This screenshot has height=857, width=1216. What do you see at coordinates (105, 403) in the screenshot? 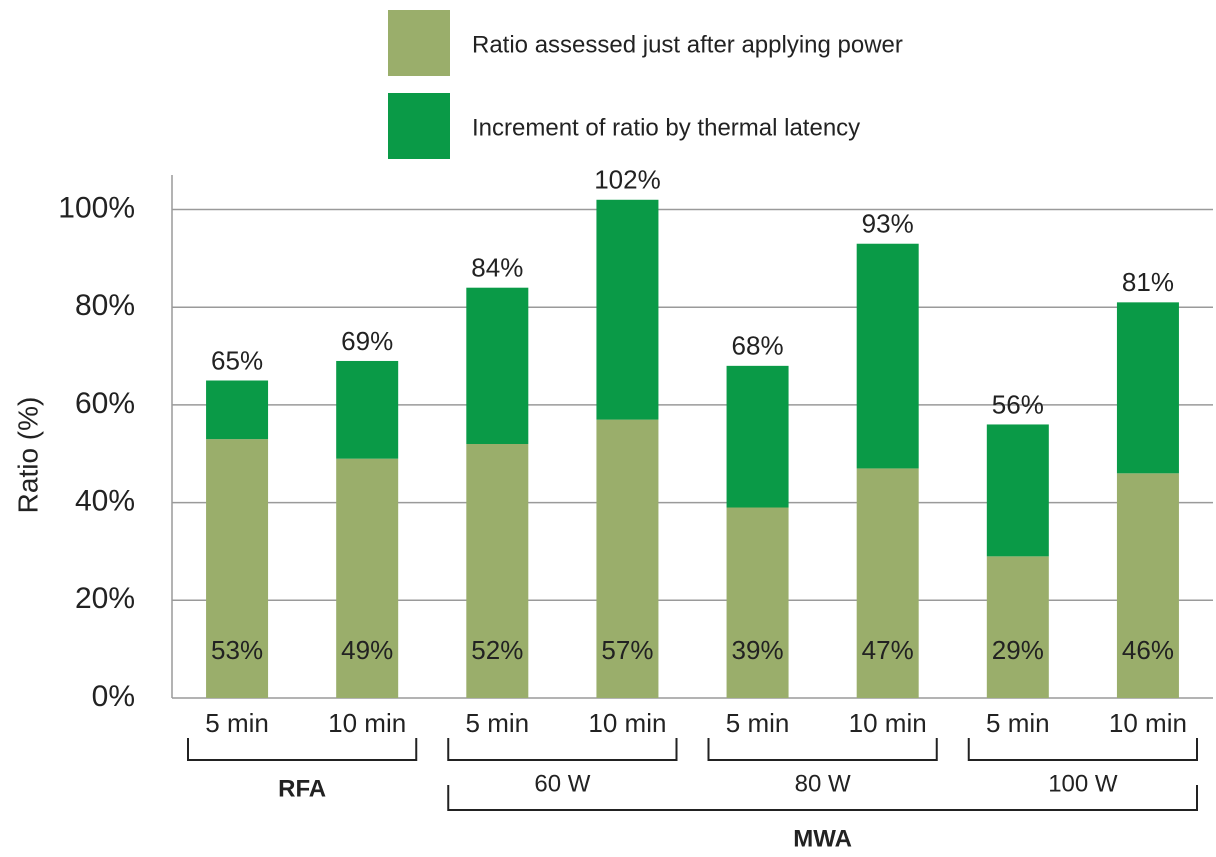
I see `y-tick-label: 60%` at bounding box center [105, 403].